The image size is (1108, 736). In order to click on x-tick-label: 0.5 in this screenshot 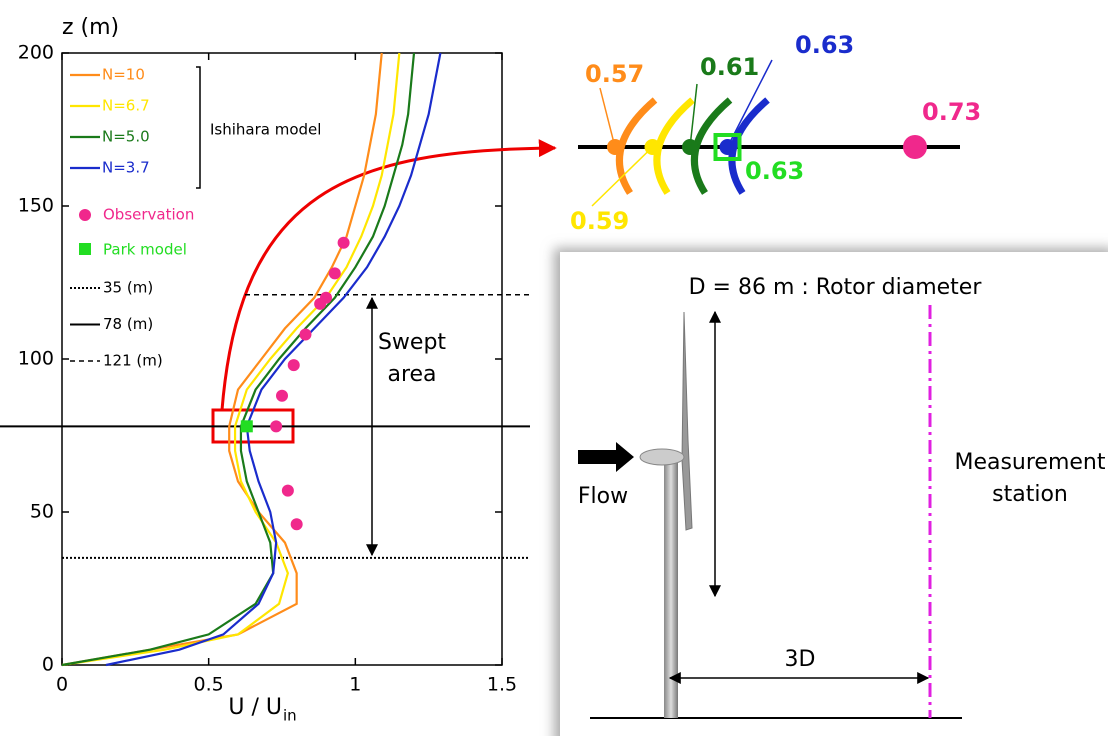, I will do `click(209, 685)`.